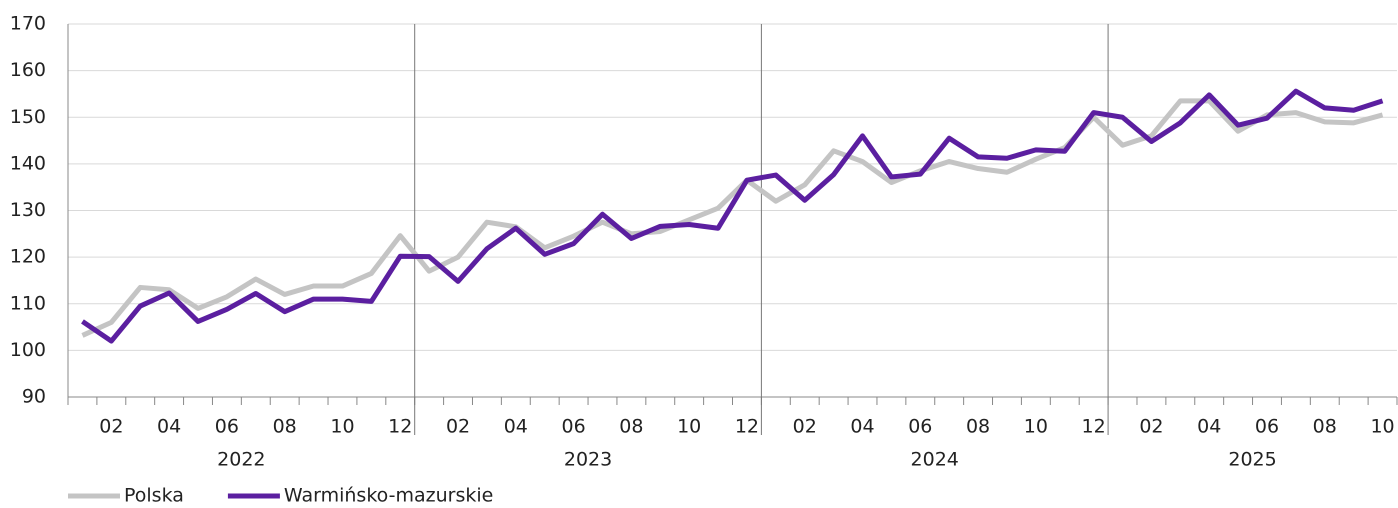 The height and width of the screenshot is (508, 1398). I want to click on year-label: 2025, so click(1252, 460).